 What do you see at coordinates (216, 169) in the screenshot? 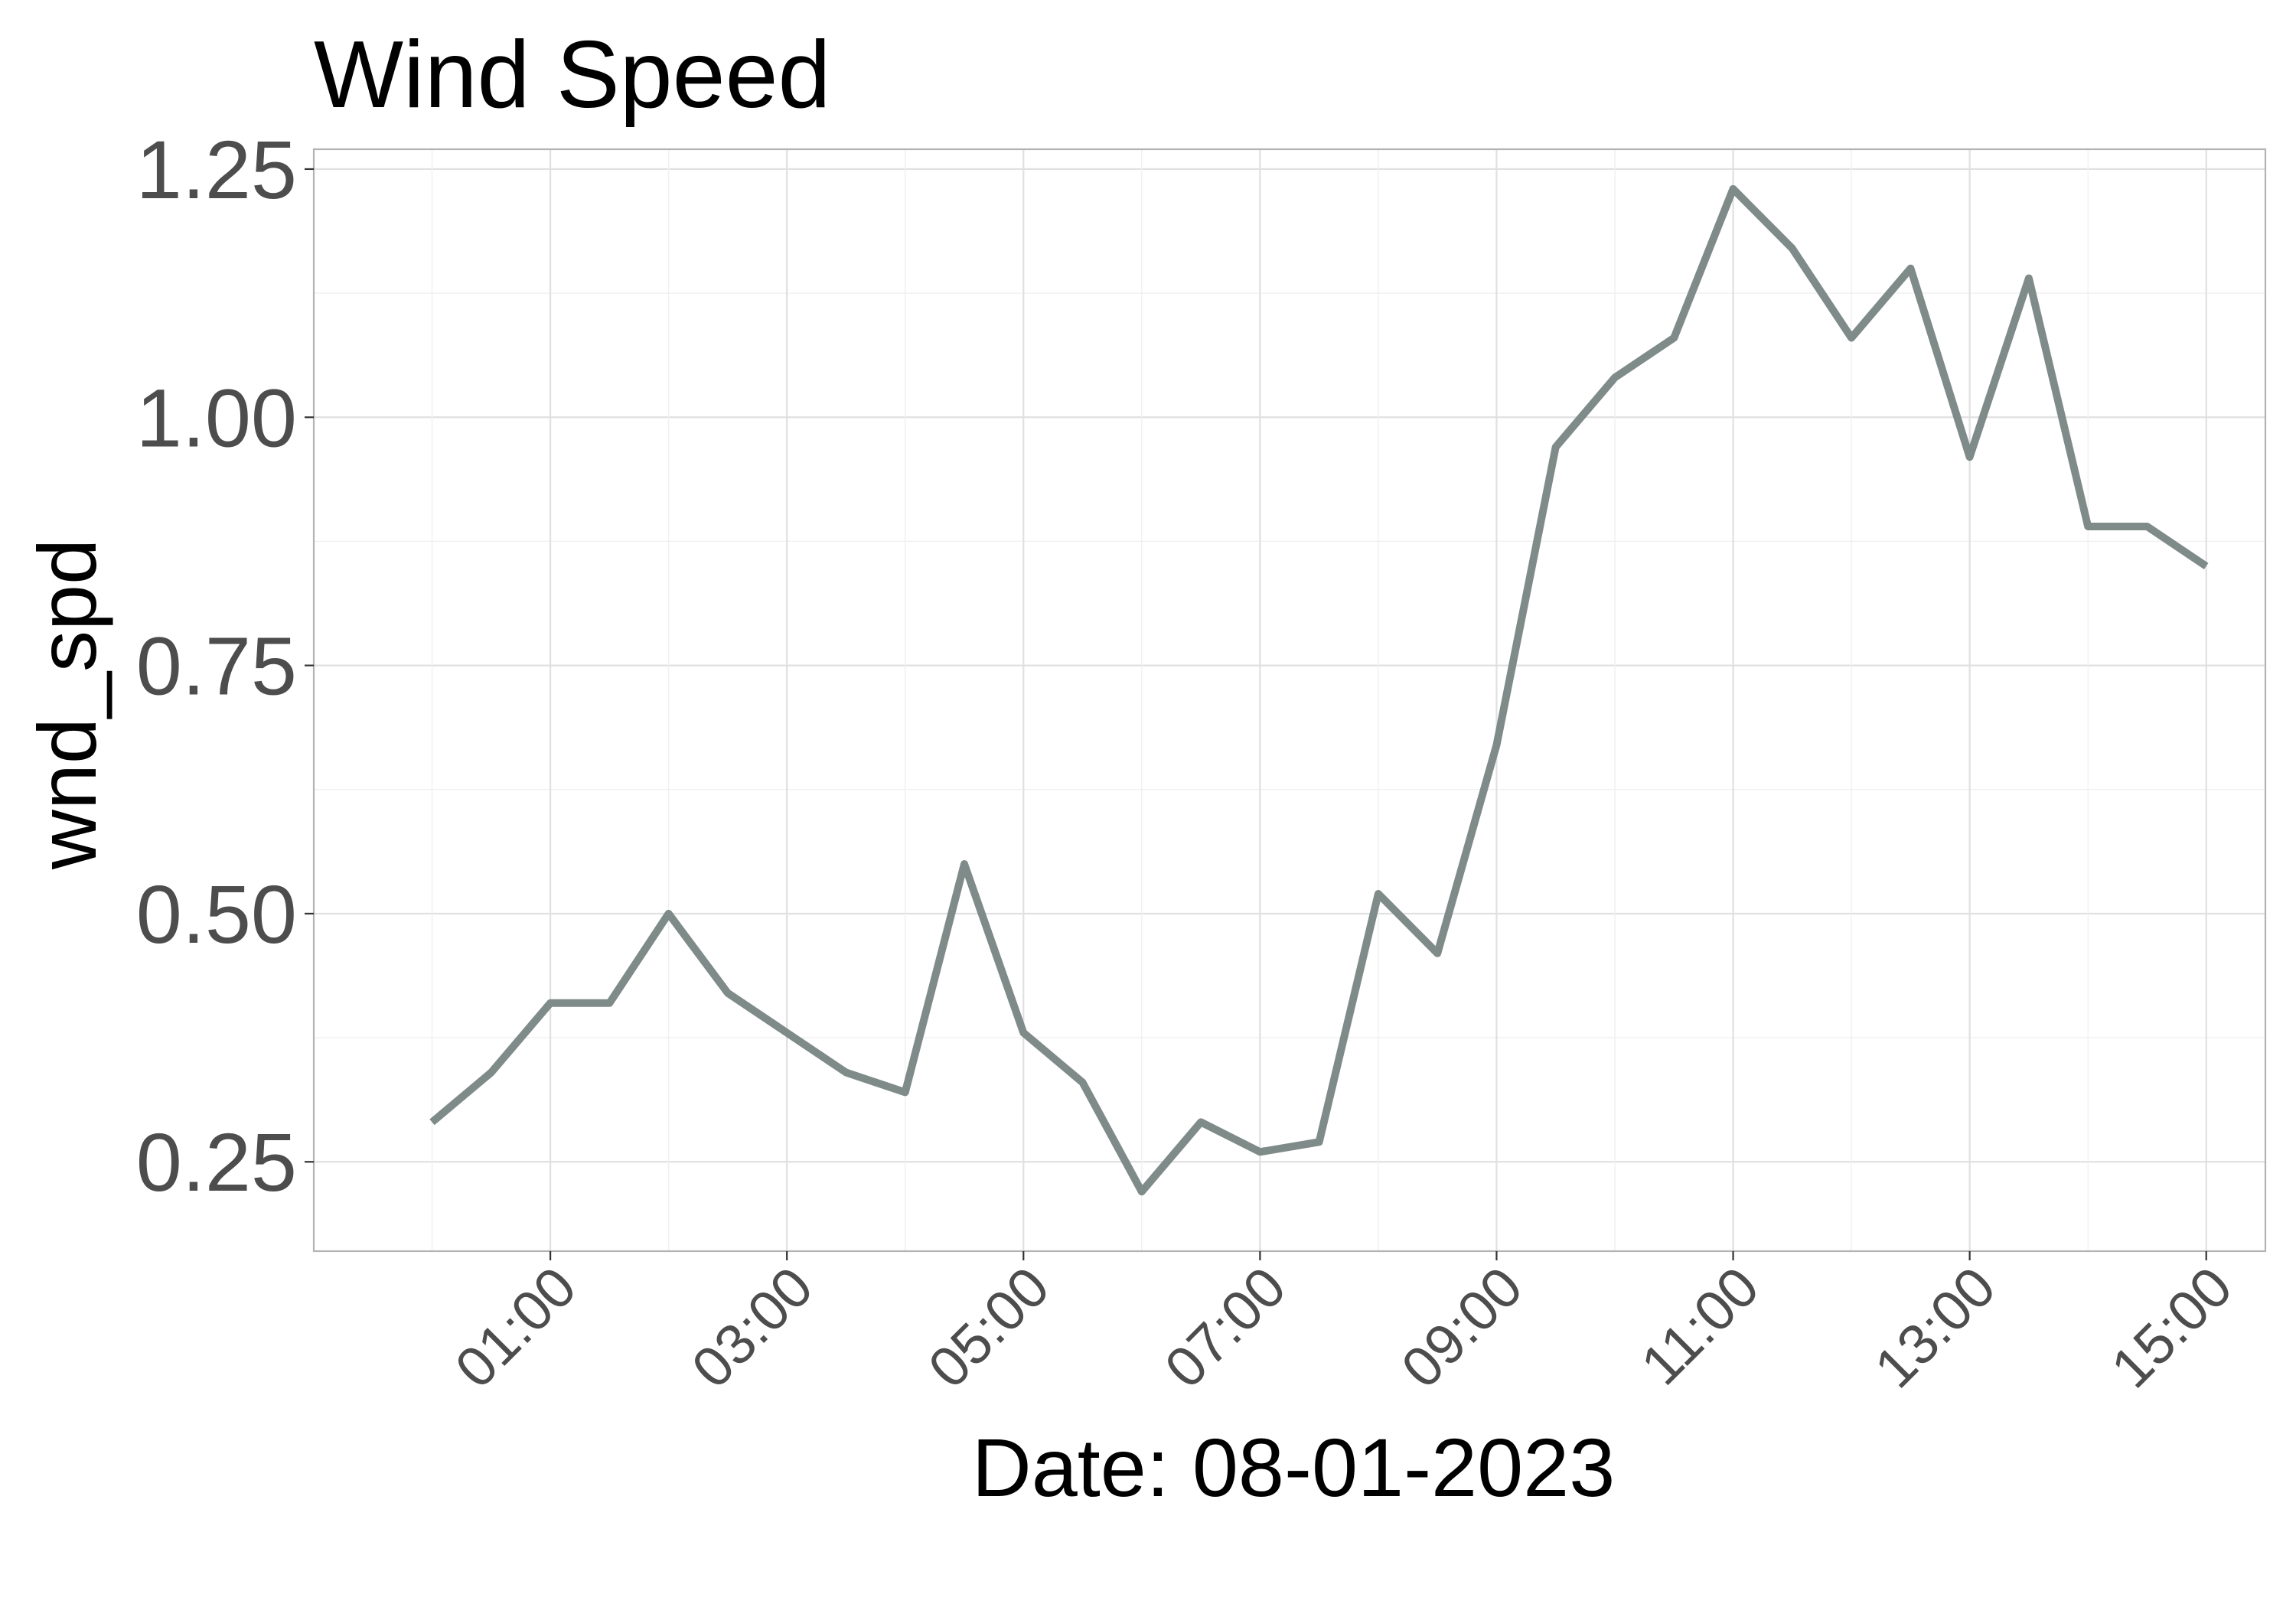
I see `y-tick-label: 1.25` at bounding box center [216, 169].